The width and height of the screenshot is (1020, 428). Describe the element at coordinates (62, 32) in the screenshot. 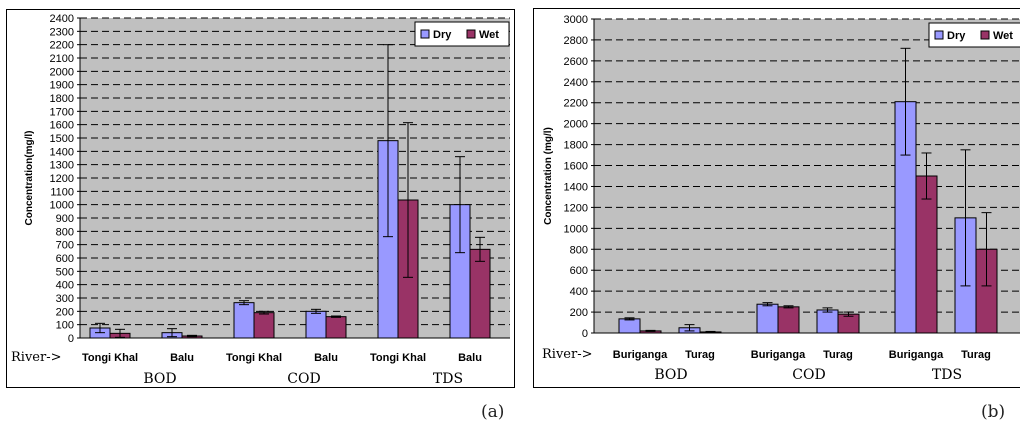

I see `y-tick-label: 2300` at that location.